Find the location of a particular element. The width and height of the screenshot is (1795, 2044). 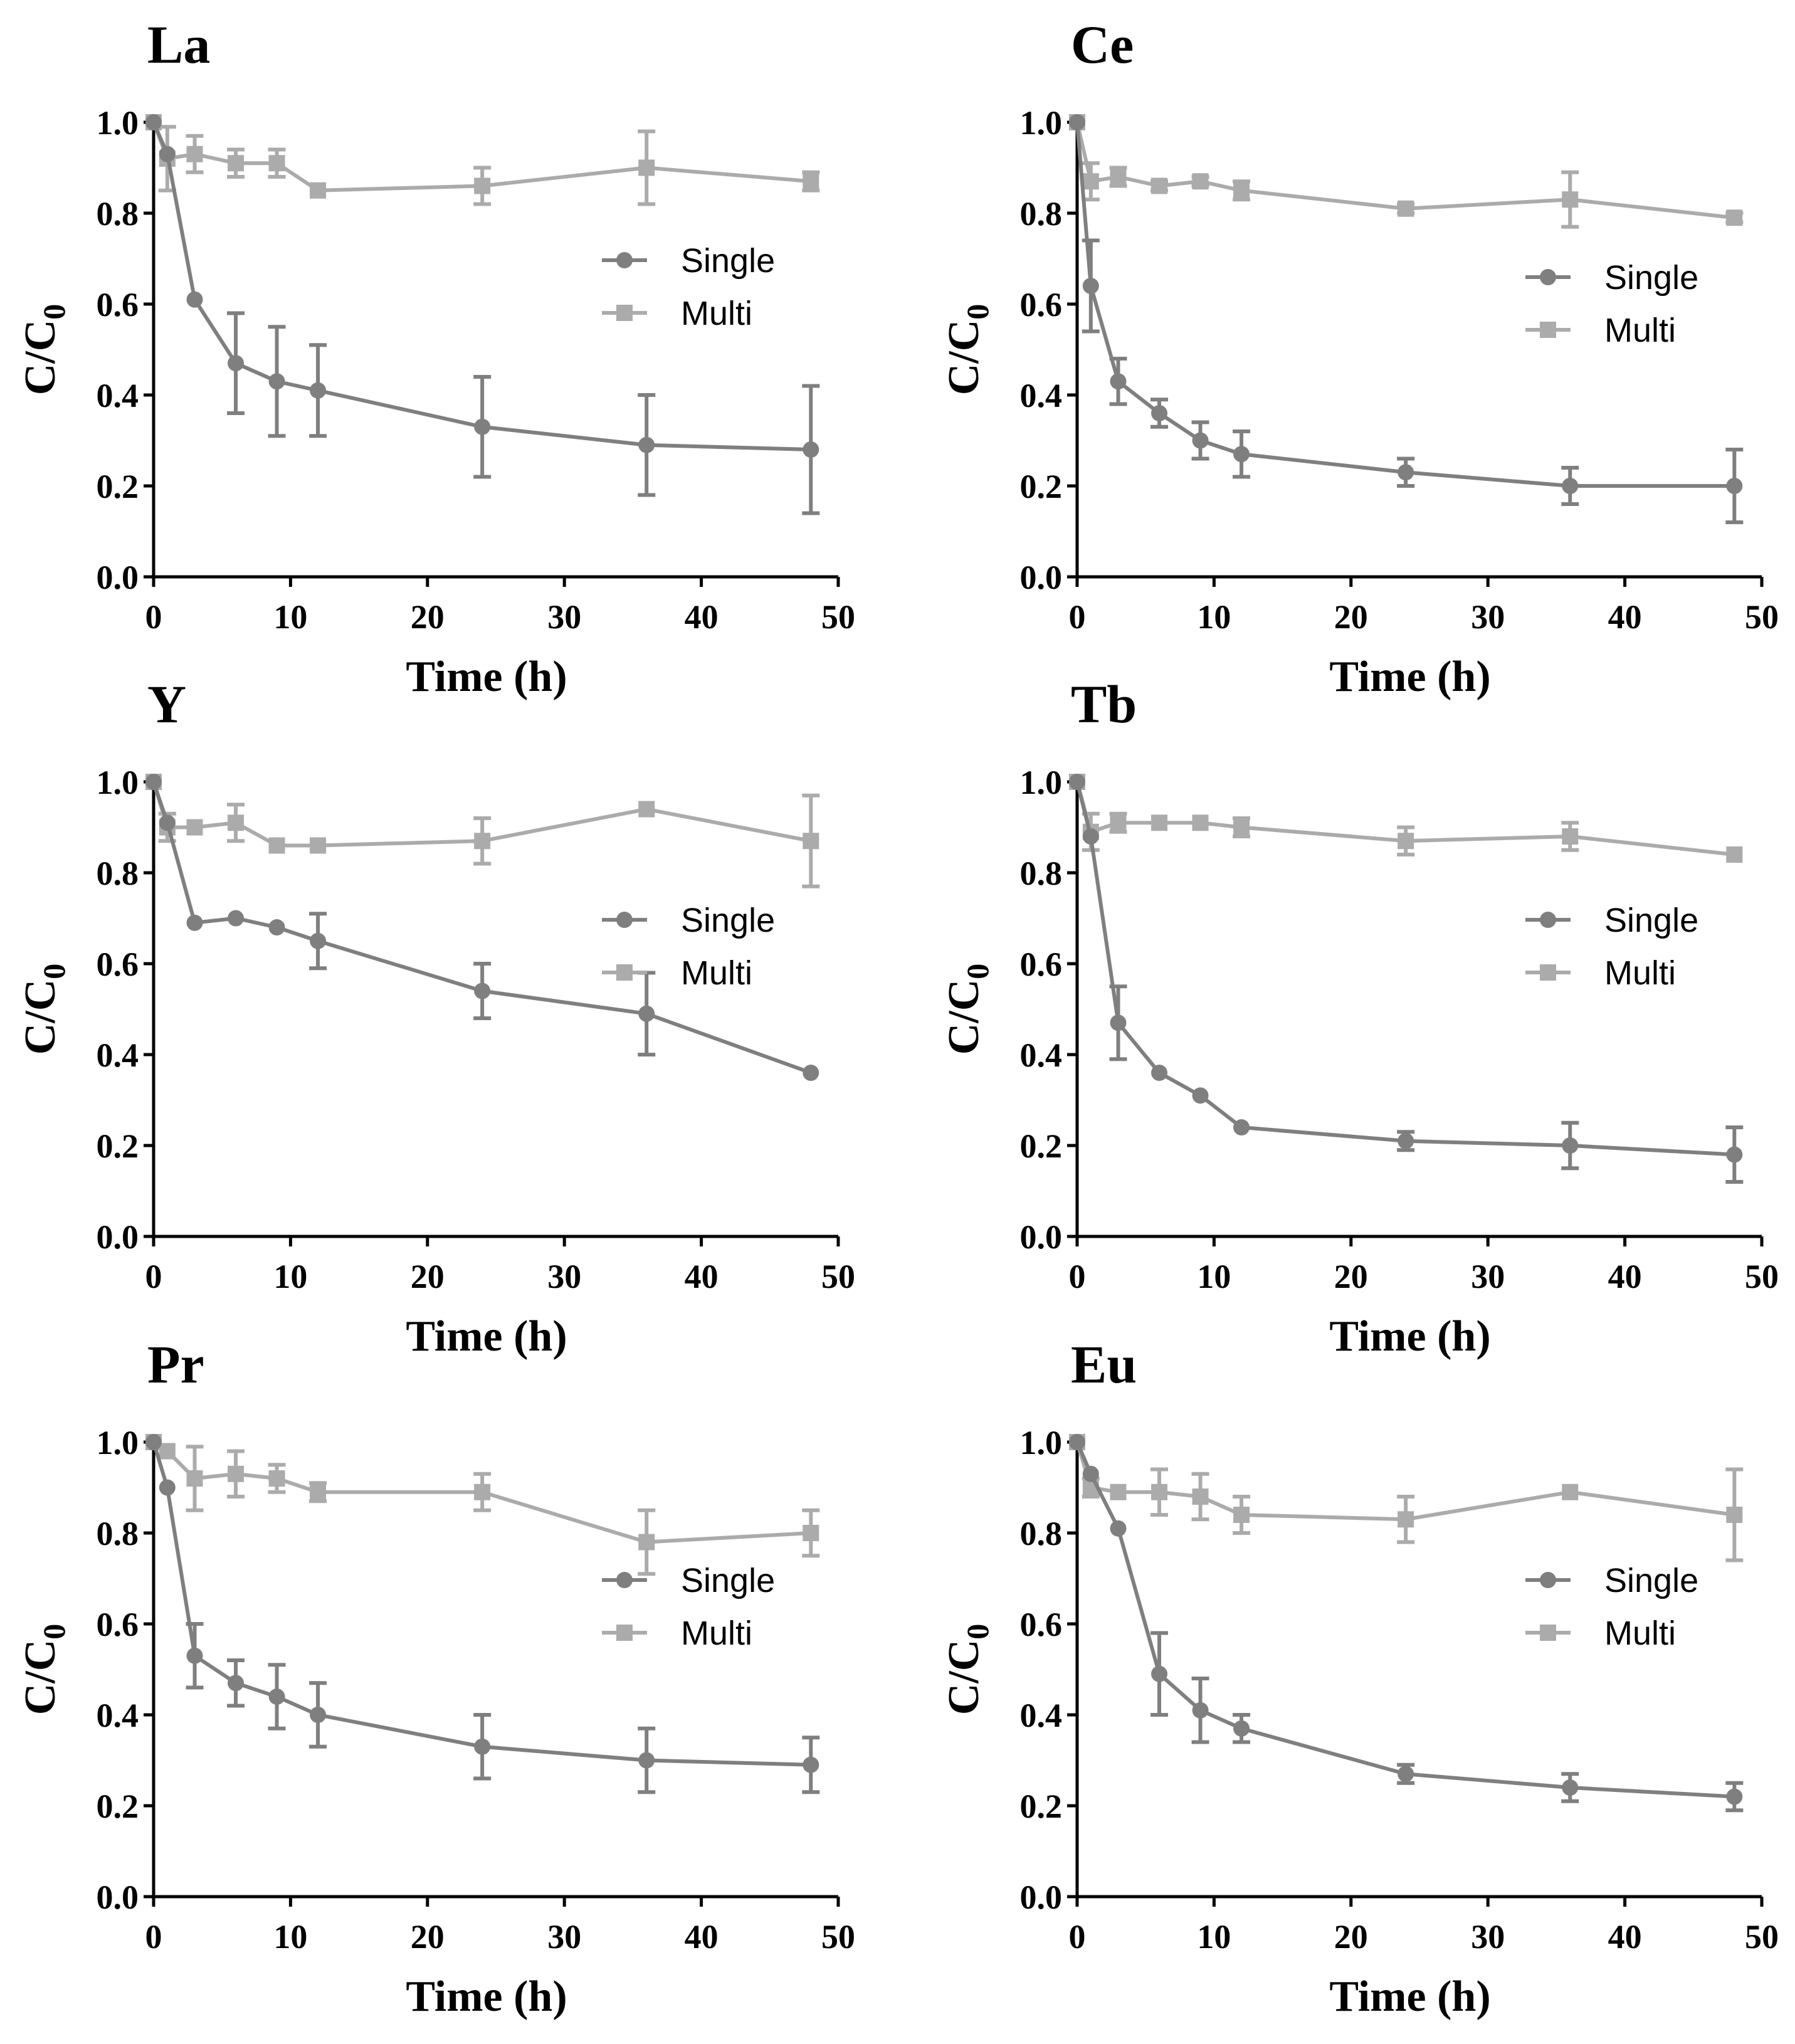

y-tick-label: 0.4 is located at coordinates (1041, 1055).